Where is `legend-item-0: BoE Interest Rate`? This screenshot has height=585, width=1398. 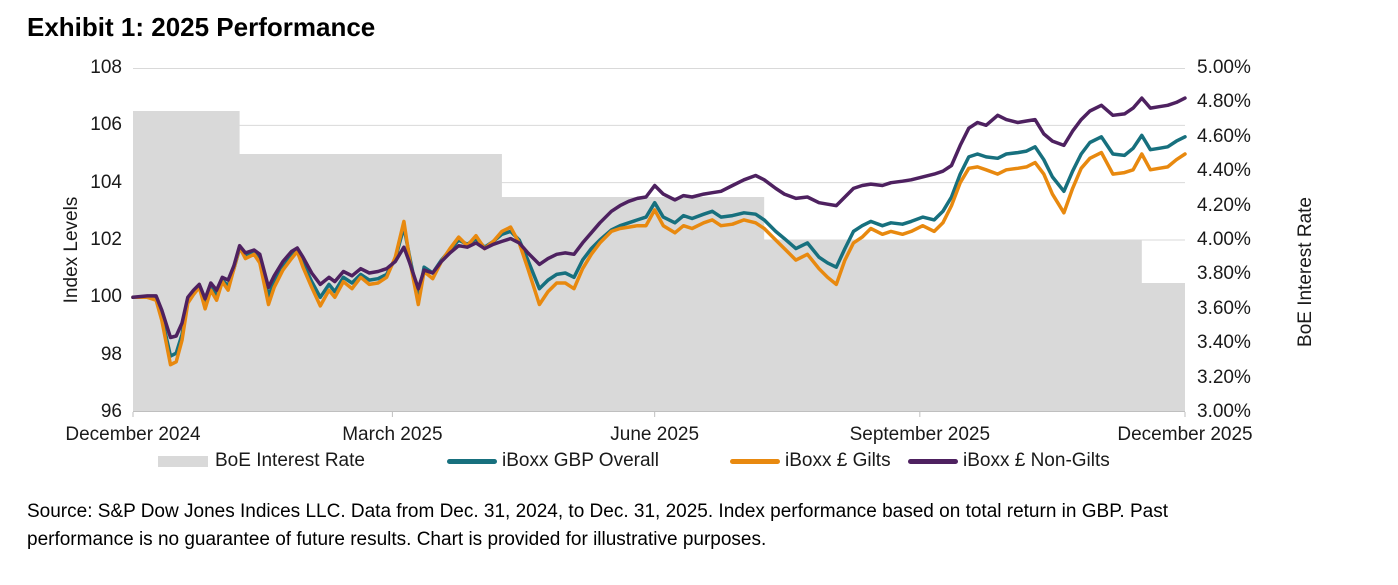
legend-item-0: BoE Interest Rate is located at coordinates (261, 461).